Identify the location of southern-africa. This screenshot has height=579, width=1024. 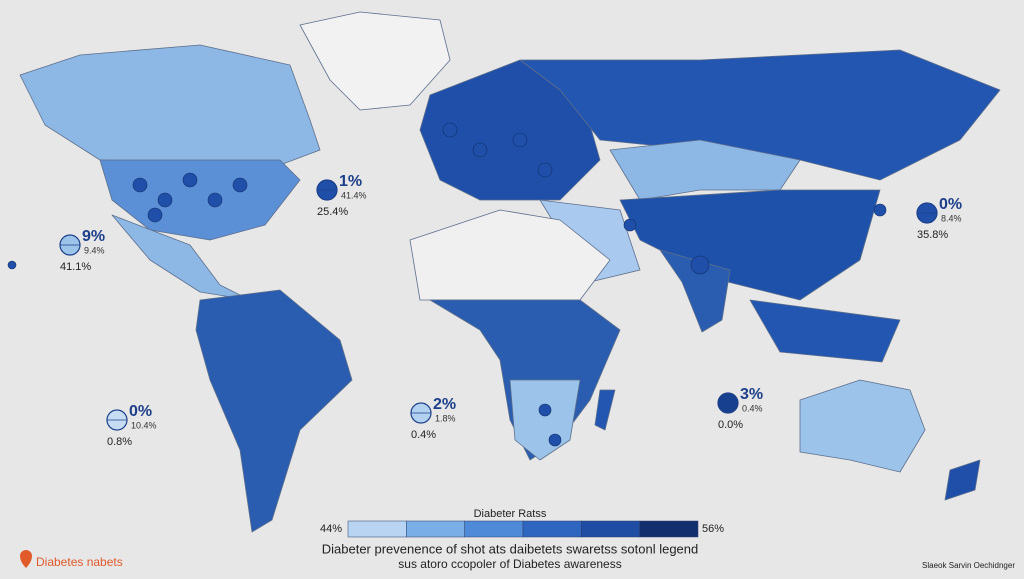
(545, 420).